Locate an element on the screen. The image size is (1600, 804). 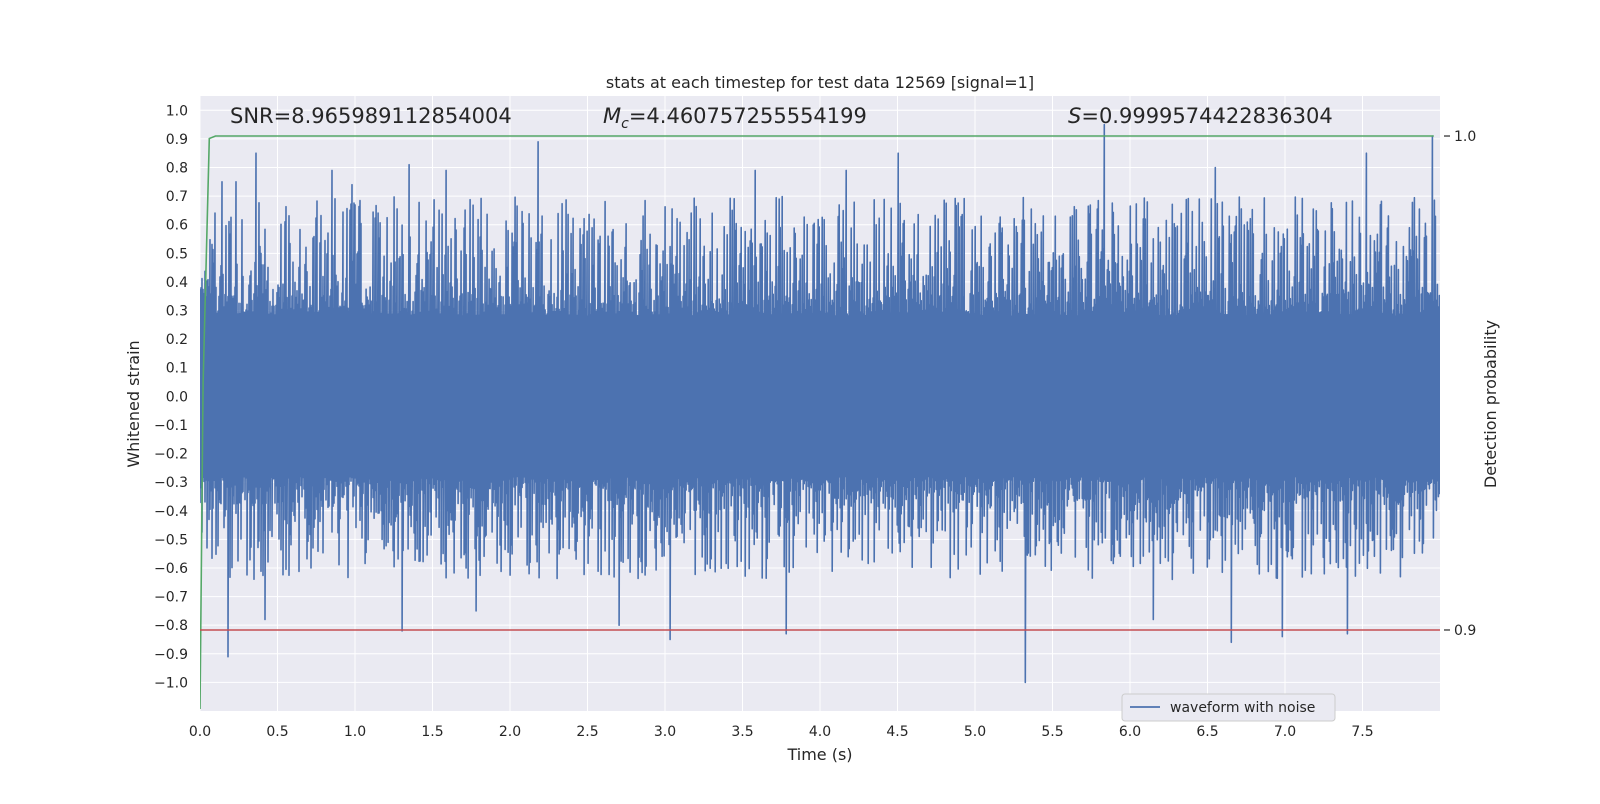
y-tick-label: 0.5 is located at coordinates (177, 254).